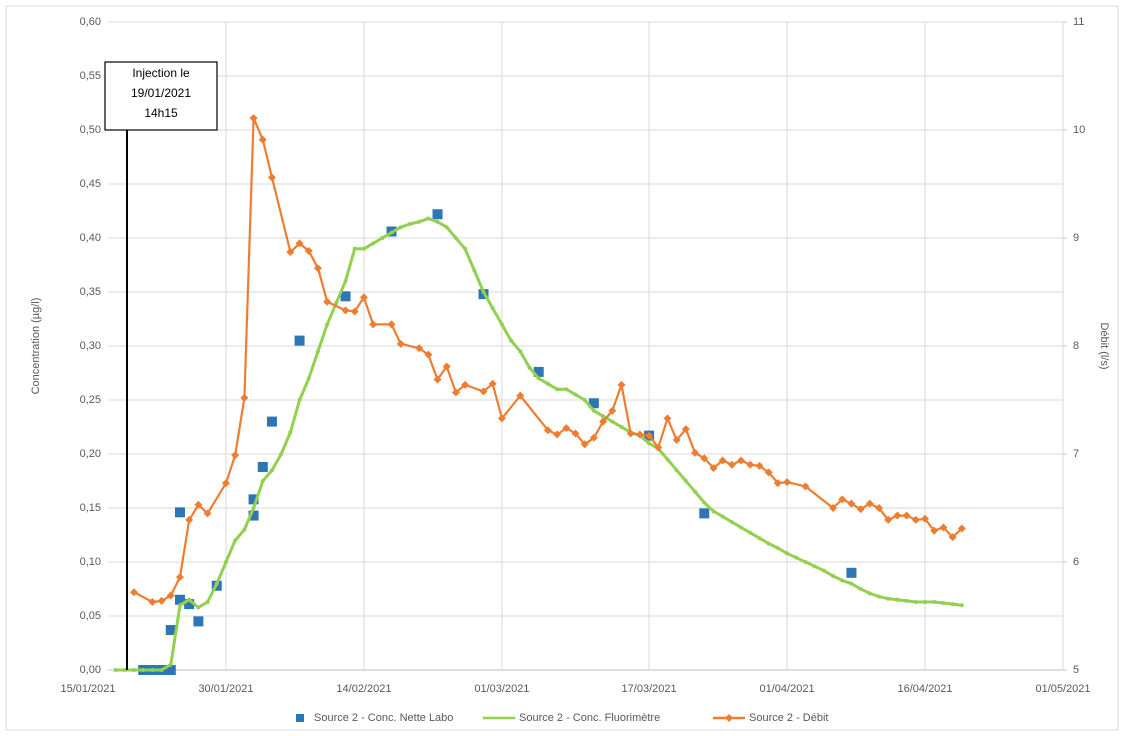 This screenshot has width=1125, height=736. What do you see at coordinates (90, 76) in the screenshot?
I see `y-tick-label: 0,55` at bounding box center [90, 76].